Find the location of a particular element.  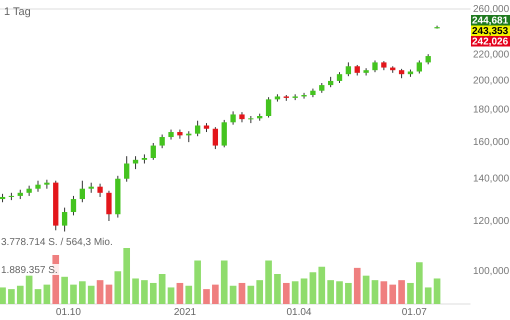

x-tick-label: 2021 is located at coordinates (185, 312).